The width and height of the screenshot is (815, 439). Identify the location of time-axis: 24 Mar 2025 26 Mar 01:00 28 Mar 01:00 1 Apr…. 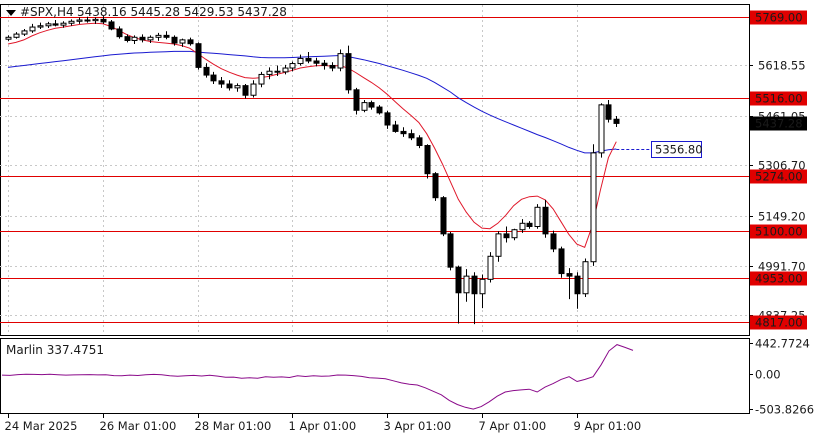
(323, 423).